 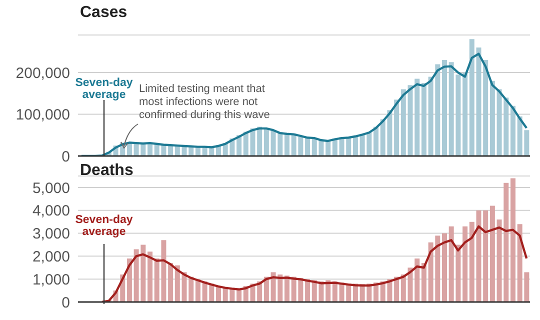 I want to click on y-tick-label: 3,000, so click(x=51, y=234).